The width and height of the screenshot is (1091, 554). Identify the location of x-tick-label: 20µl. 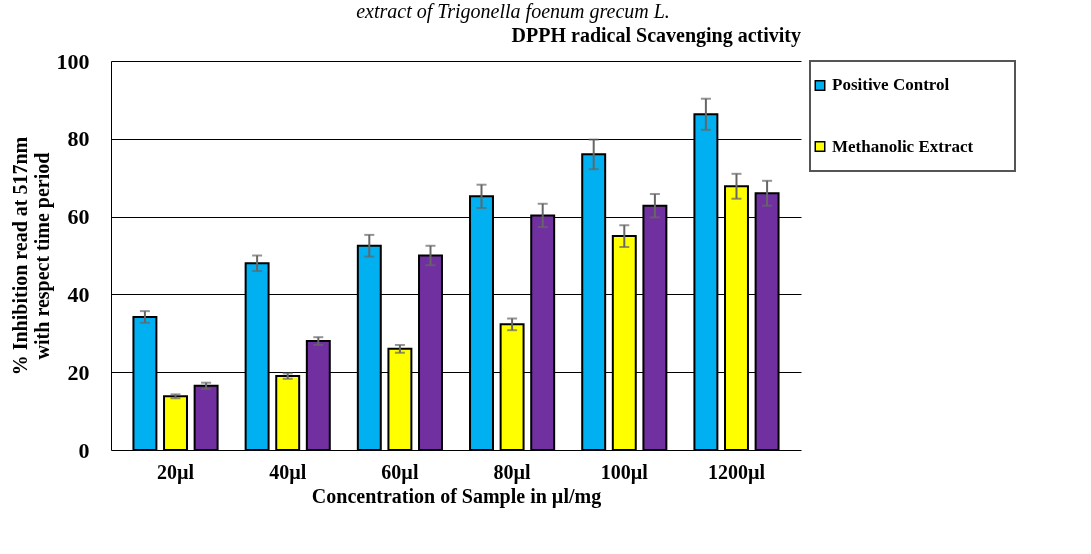
(175, 472).